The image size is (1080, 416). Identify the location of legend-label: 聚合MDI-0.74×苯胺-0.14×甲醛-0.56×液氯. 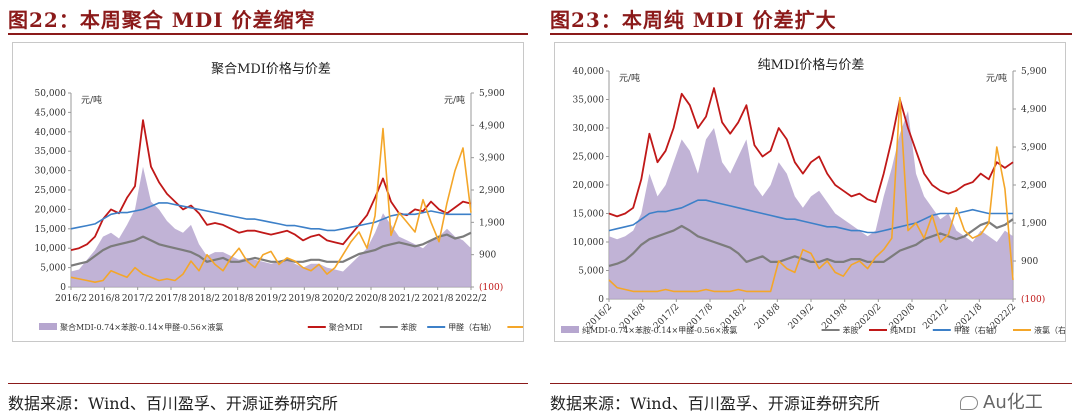
(141, 327).